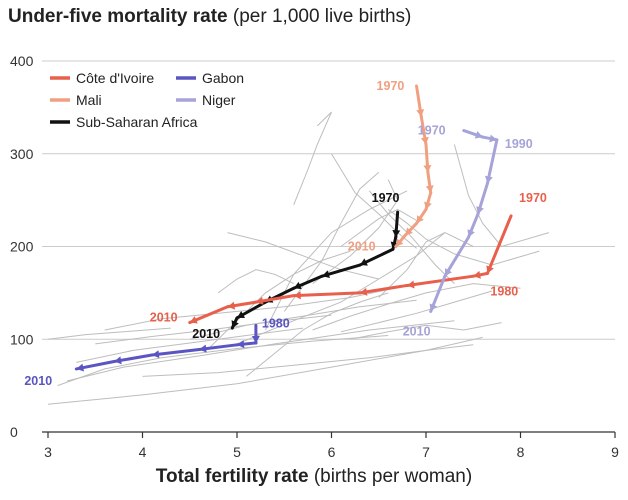  What do you see at coordinates (223, 78) in the screenshot?
I see `legend-label: Gabon` at bounding box center [223, 78].